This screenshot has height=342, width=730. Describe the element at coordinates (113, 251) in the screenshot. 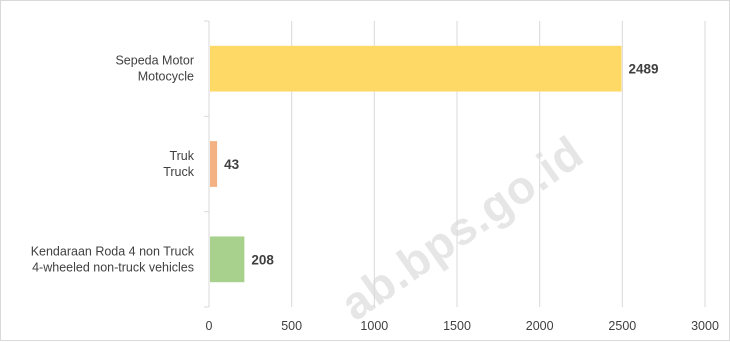

I see `category-label: Kendaraan Roda 4 non Truck` at that location.